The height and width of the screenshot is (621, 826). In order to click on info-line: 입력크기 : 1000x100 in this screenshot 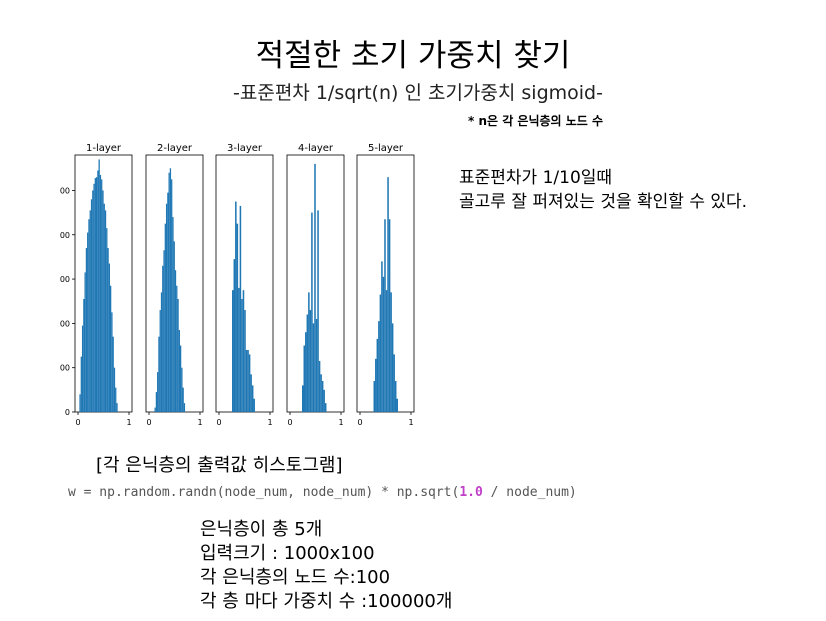, I will do `click(326, 554)`.